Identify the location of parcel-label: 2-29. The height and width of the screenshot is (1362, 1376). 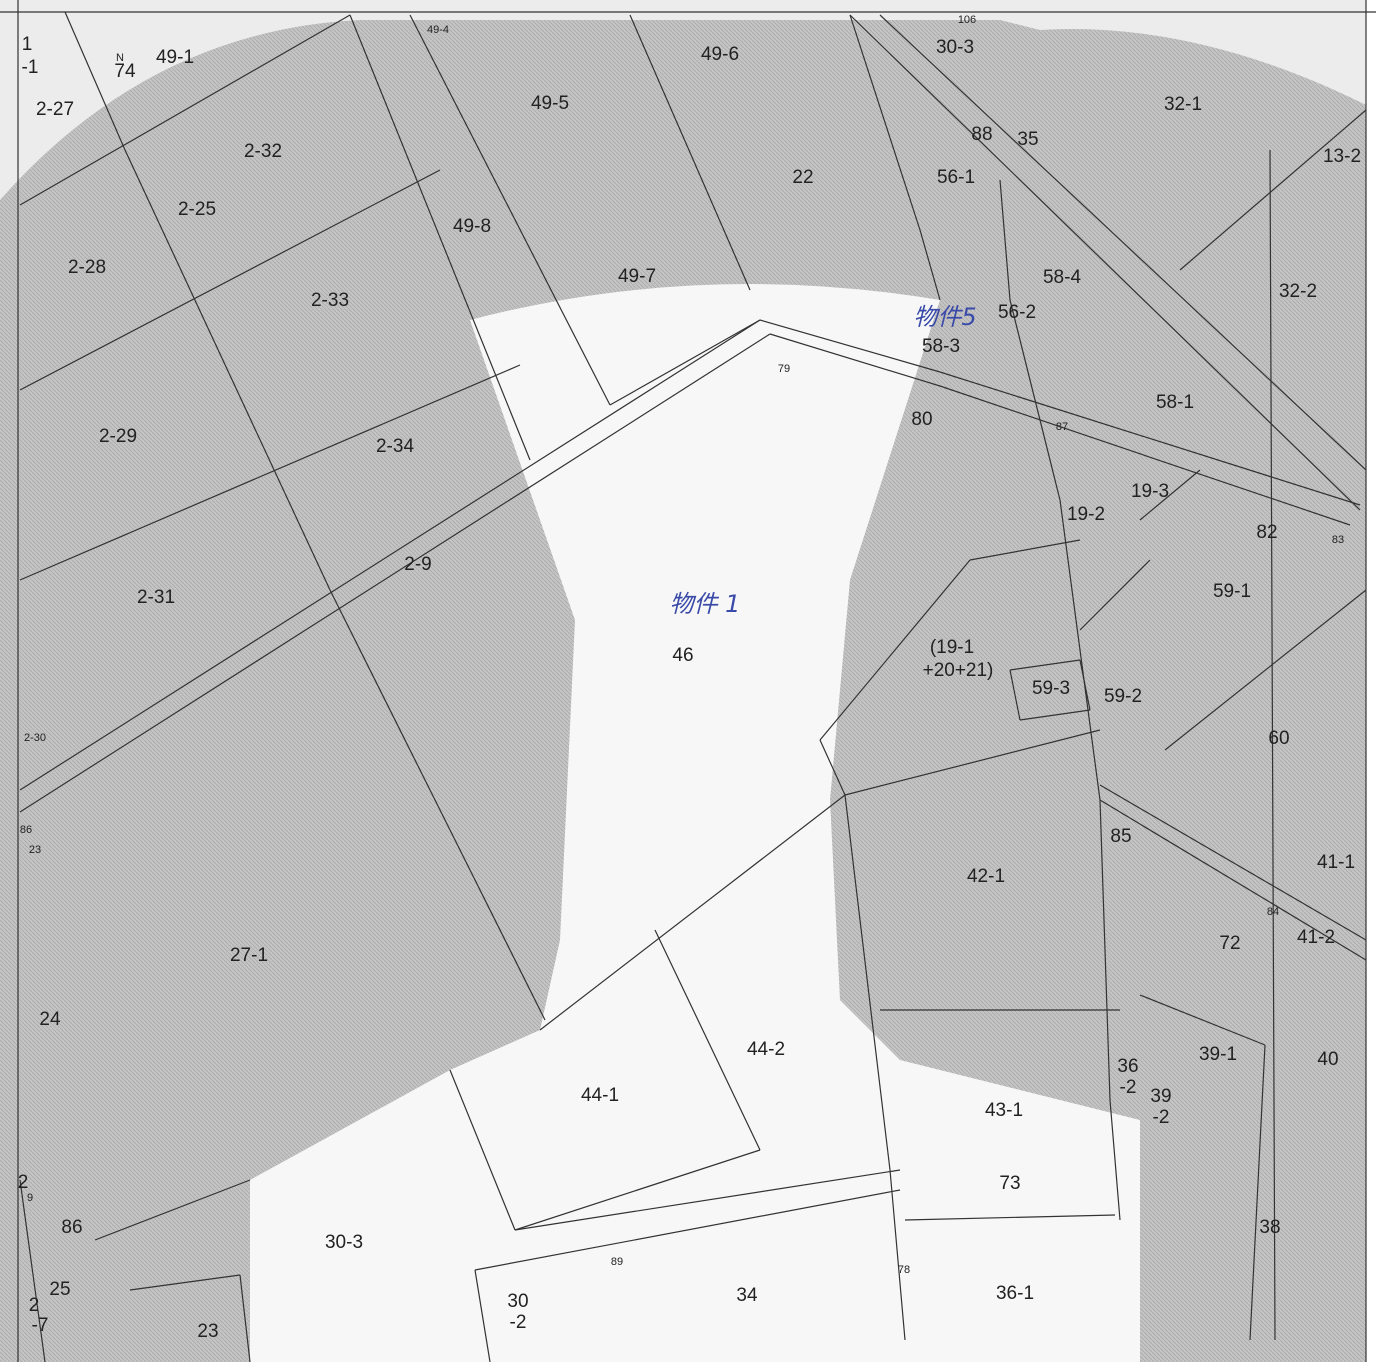
(118, 436).